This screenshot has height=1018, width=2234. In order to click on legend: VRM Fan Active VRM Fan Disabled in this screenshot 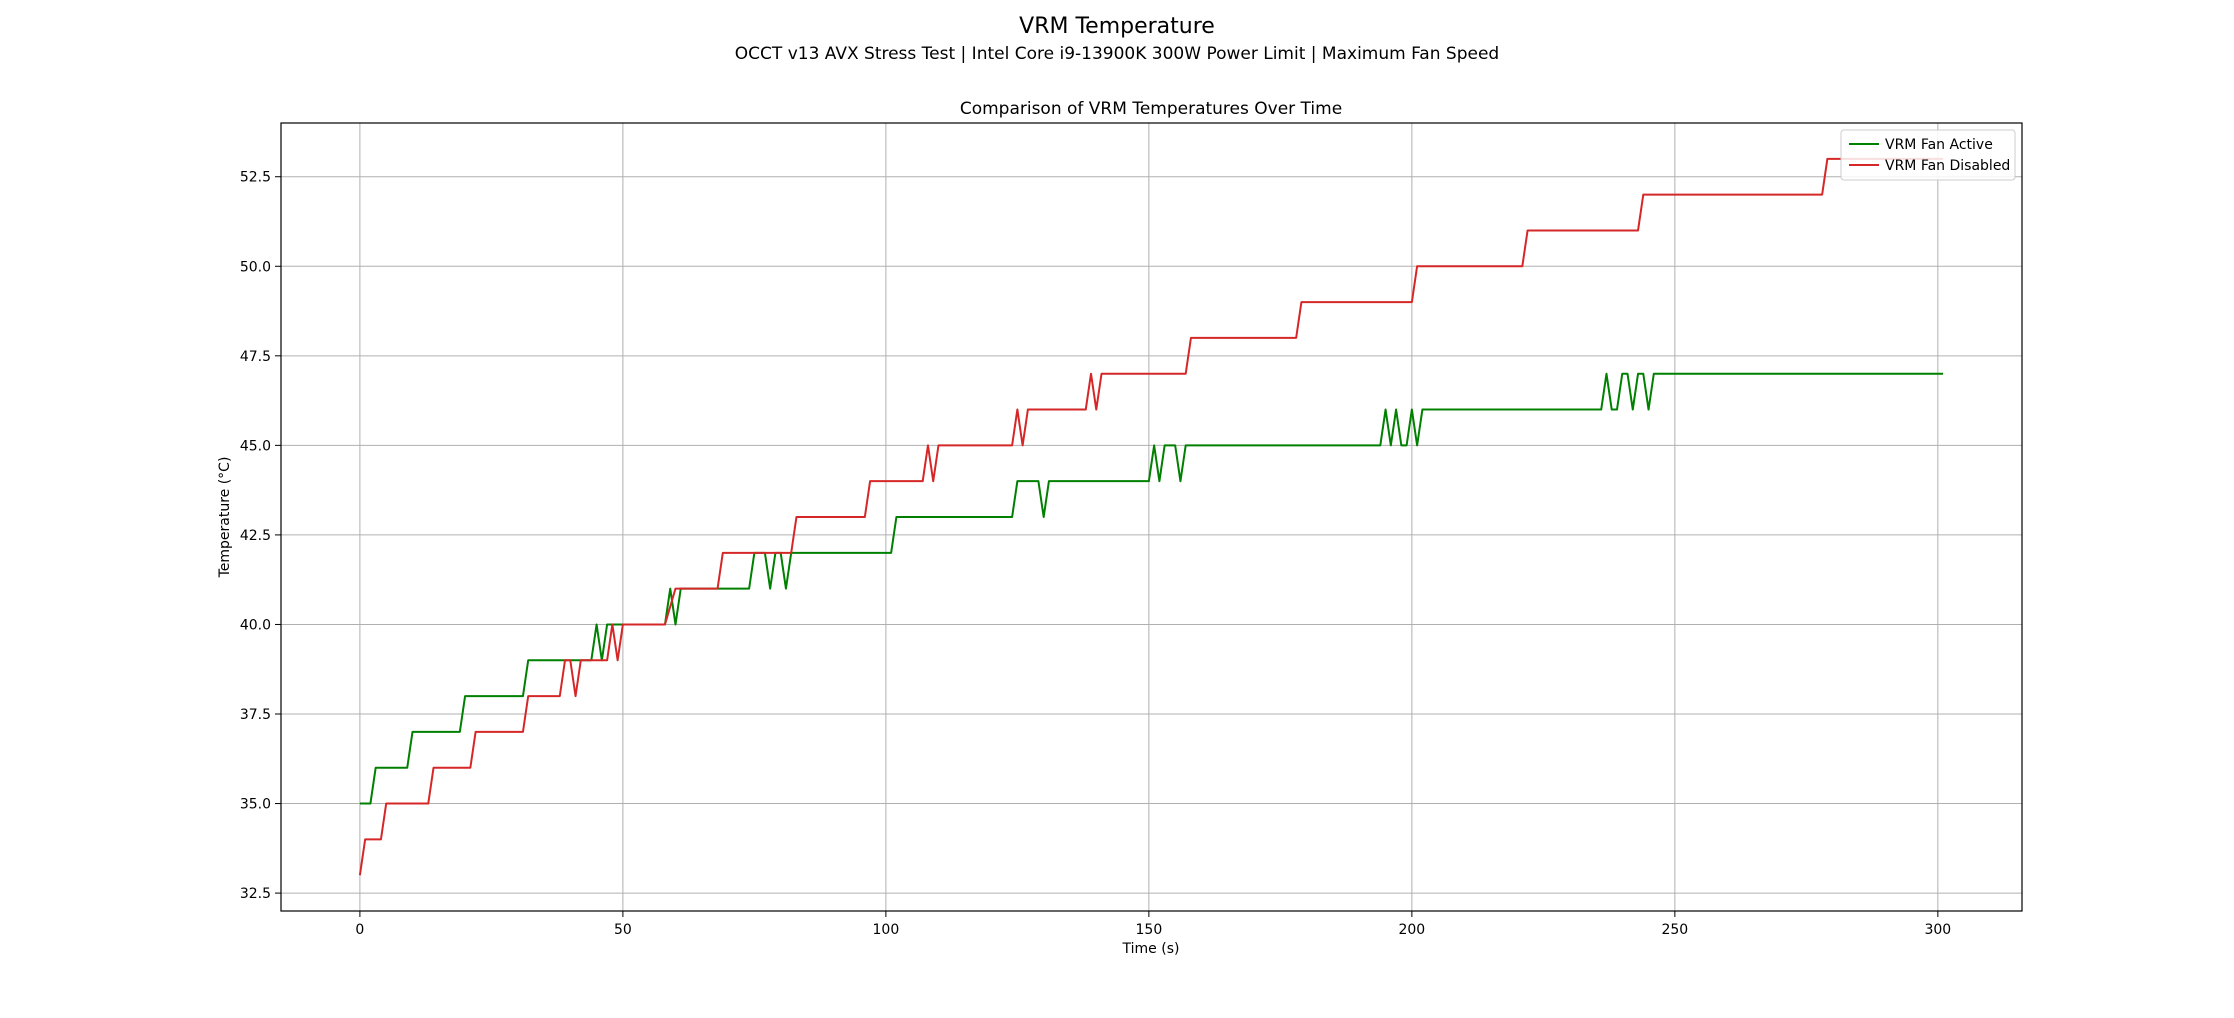, I will do `click(1928, 155)`.